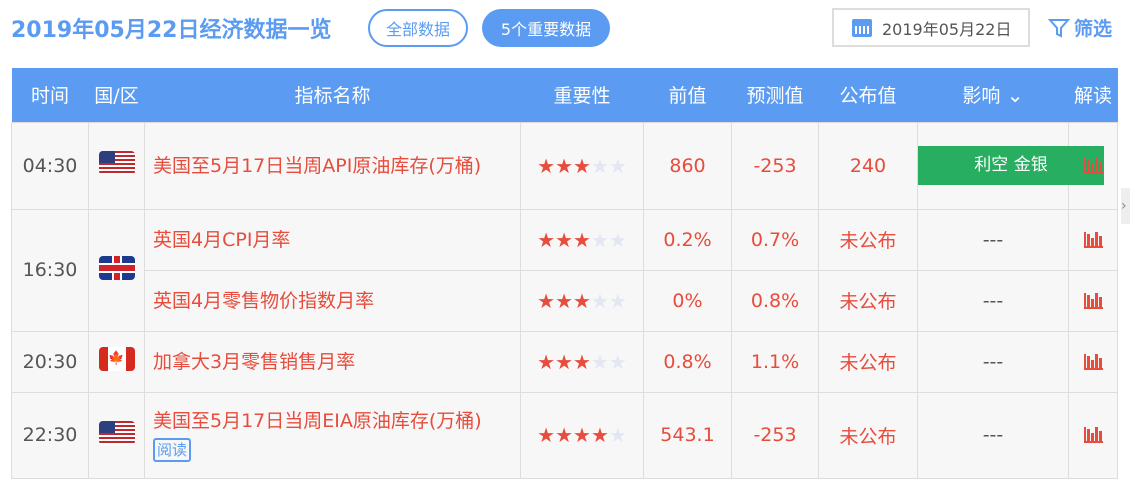  I want to click on calendar-icon, so click(862, 27).